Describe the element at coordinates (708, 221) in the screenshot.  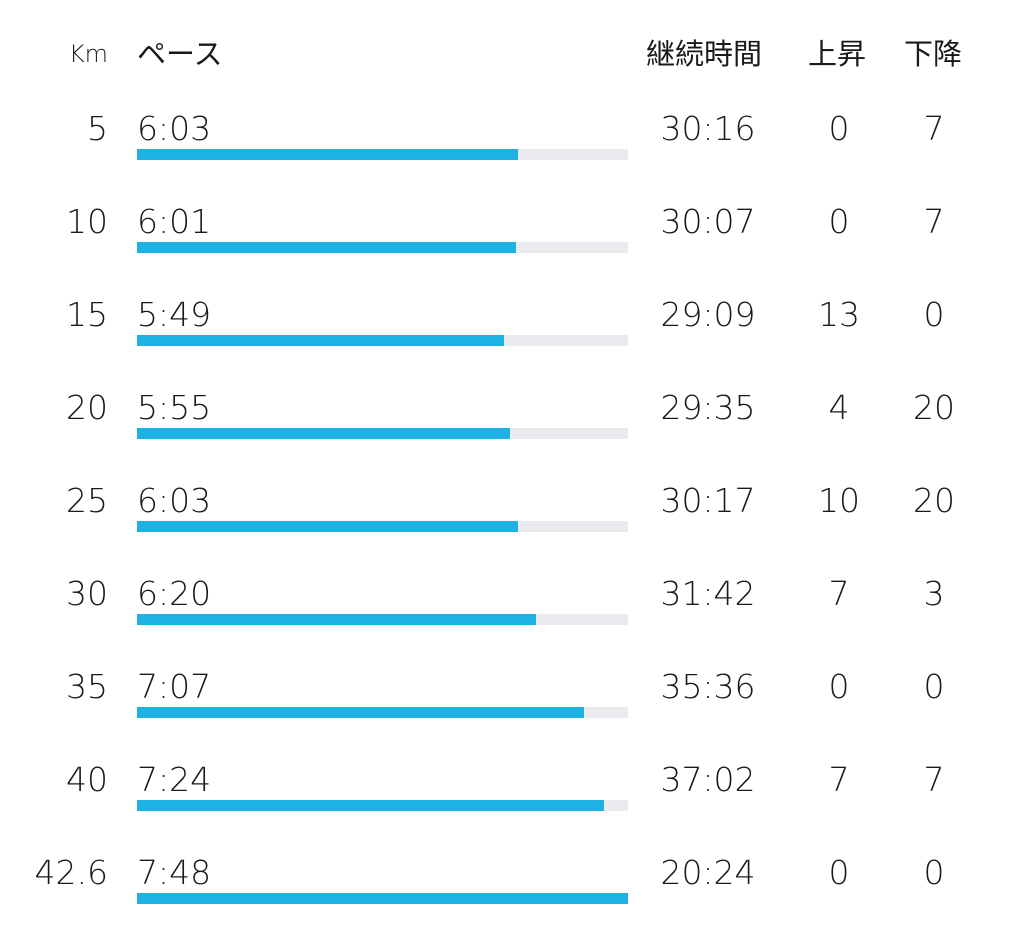
I see `split-duration: 30:07` at that location.